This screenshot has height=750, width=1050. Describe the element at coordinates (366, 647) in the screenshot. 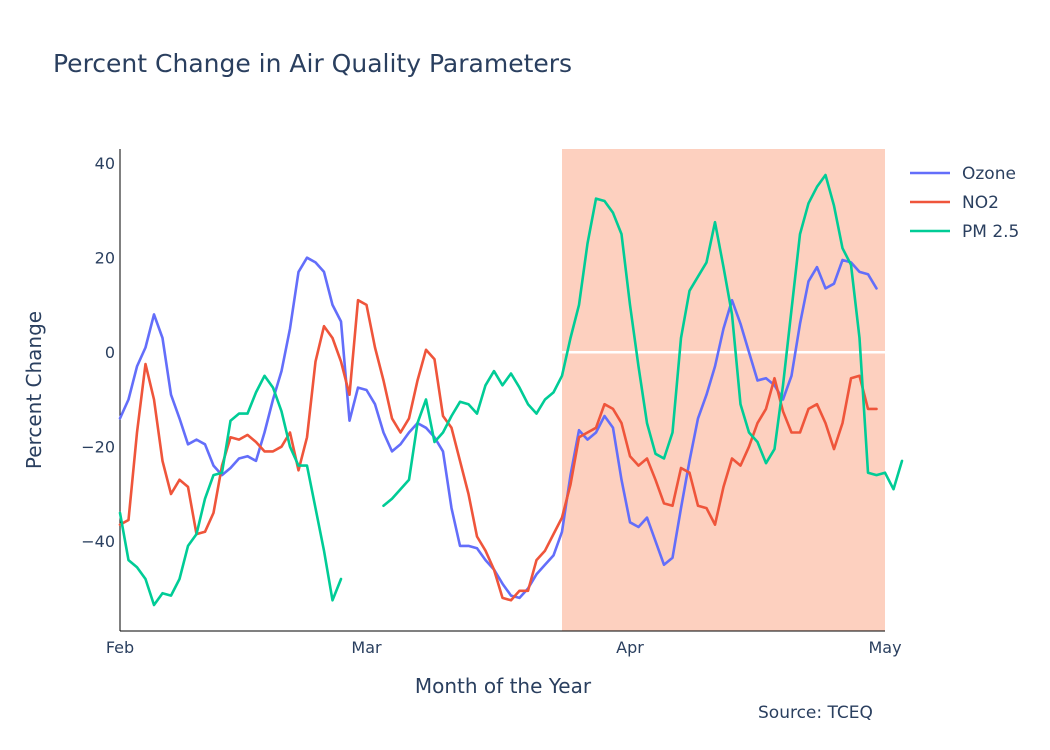

I see `x-tick-label: Mar` at that location.